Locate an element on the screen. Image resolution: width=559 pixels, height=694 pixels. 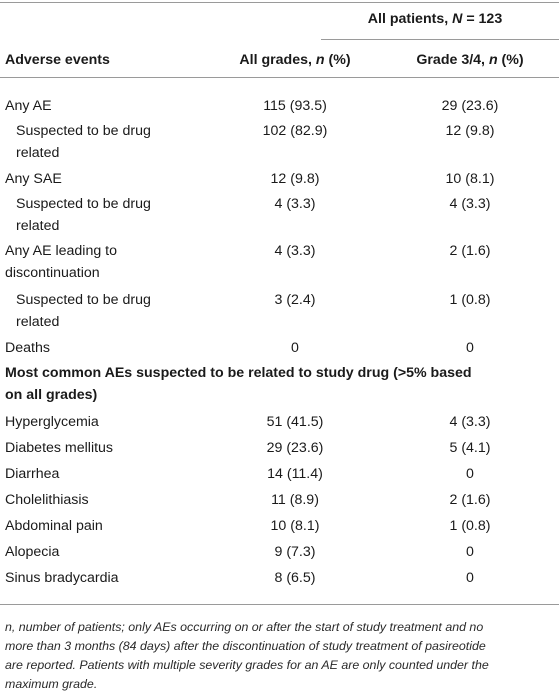
row-all-grades: 102 (82.9) is located at coordinates (295, 131).